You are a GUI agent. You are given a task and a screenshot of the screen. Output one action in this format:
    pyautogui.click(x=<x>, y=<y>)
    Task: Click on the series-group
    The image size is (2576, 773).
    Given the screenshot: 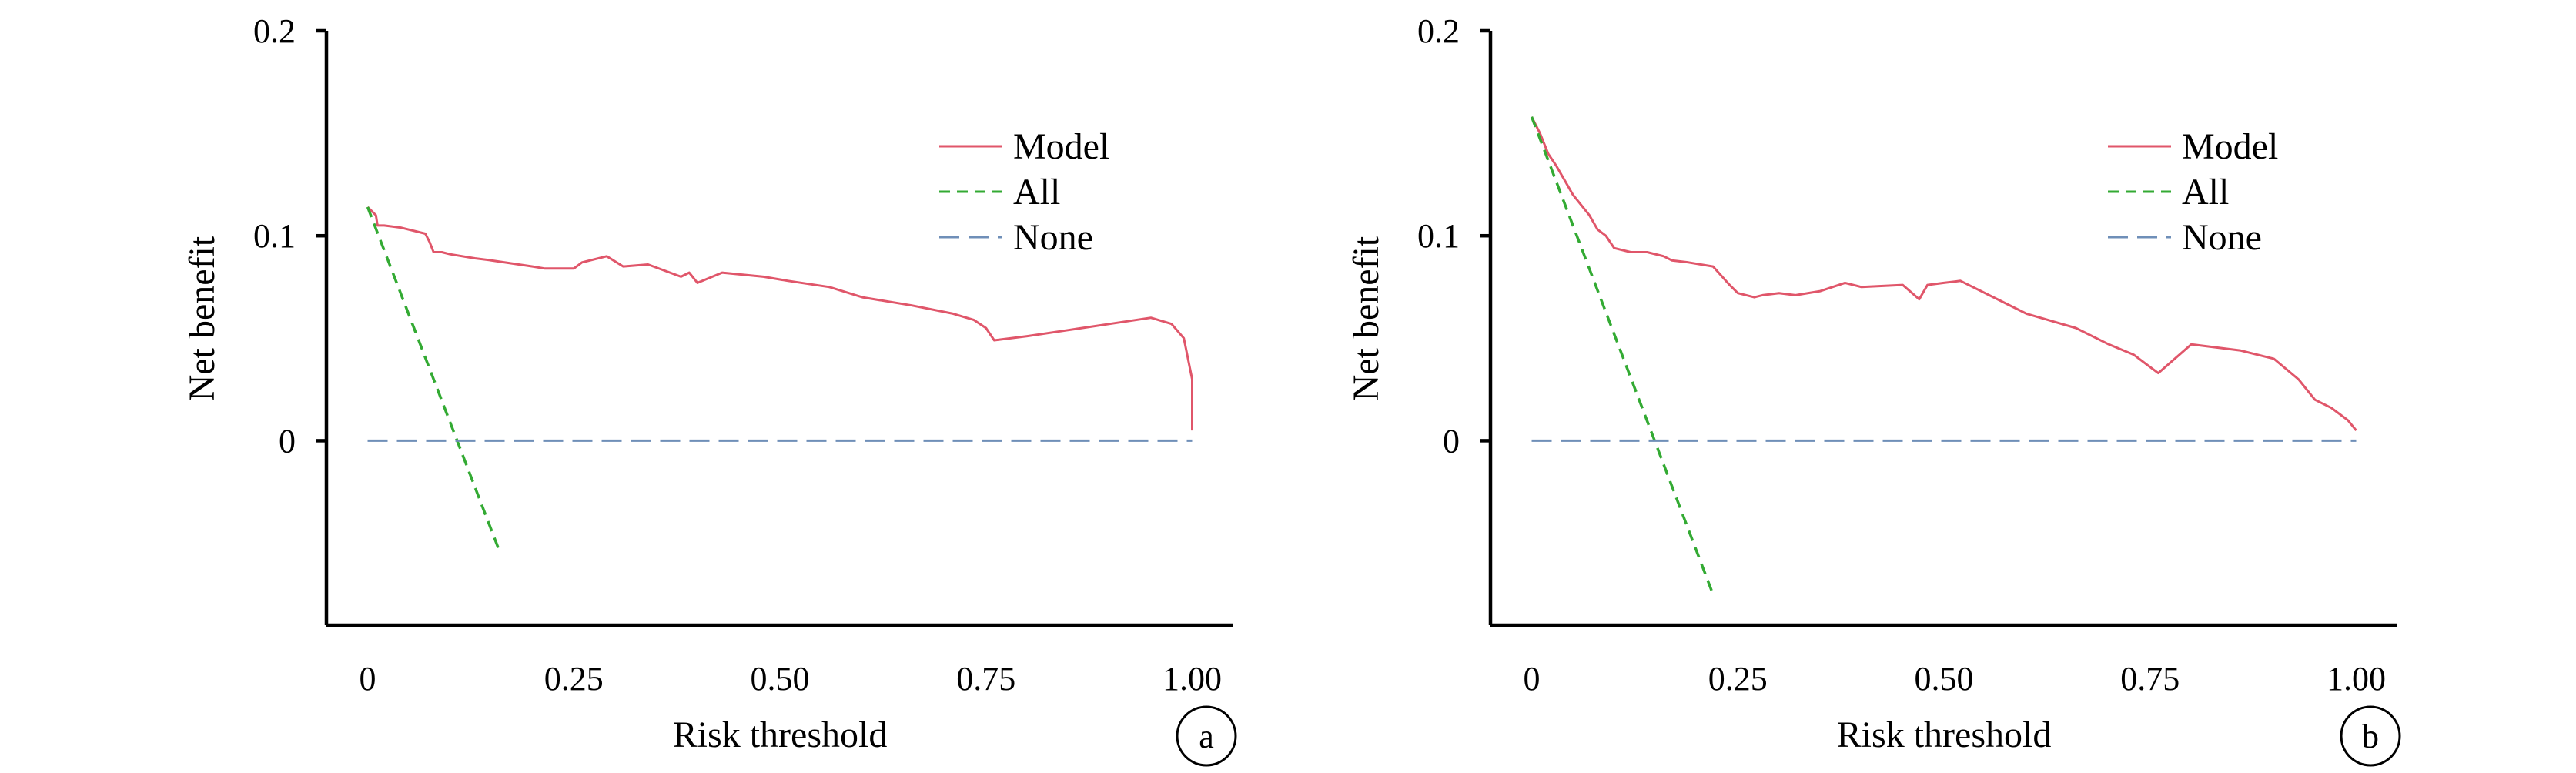 What is the action you would take?
    pyautogui.click(x=780, y=379)
    